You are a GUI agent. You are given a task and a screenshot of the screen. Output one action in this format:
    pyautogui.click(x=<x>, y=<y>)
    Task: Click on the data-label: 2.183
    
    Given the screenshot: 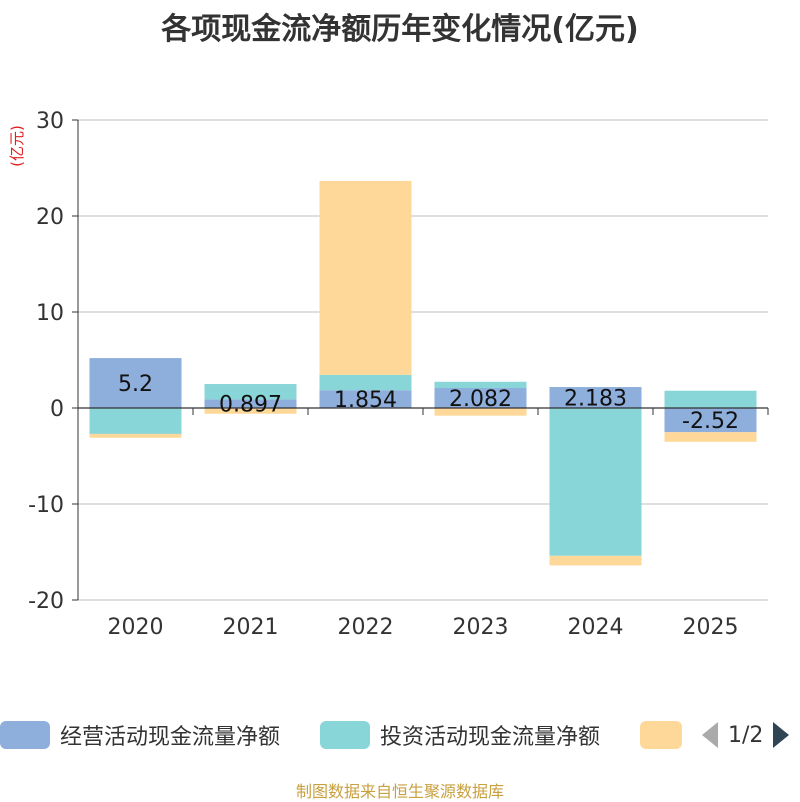 What is the action you would take?
    pyautogui.click(x=595, y=399)
    